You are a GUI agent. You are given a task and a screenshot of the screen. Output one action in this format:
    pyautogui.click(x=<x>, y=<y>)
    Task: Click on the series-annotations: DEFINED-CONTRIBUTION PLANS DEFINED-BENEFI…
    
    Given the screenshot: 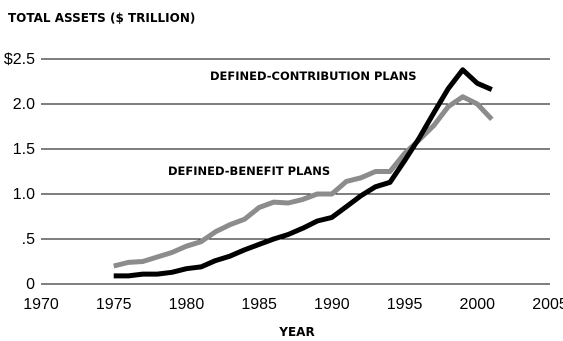 What is the action you would take?
    pyautogui.click(x=292, y=123)
    